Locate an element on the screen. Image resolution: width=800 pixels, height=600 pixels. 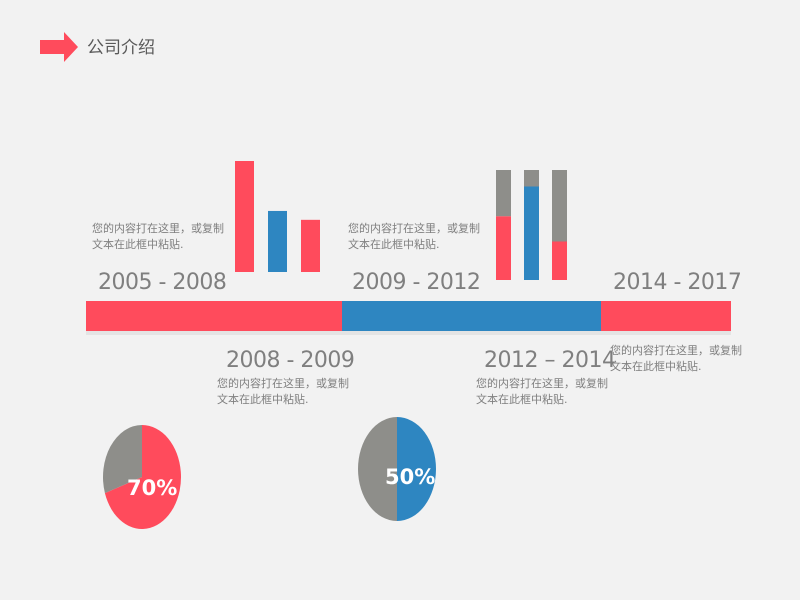
period-label-2008-2009: 2008 - 2009 is located at coordinates (290, 360).